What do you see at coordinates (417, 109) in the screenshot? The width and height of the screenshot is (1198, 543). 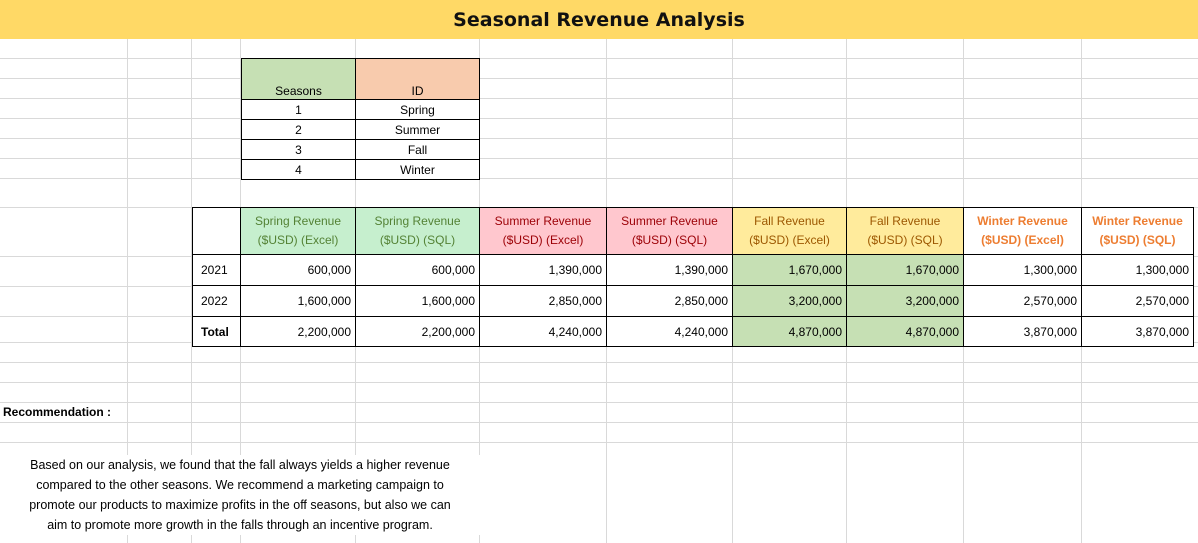 I see `season-name-cell: Spring` at bounding box center [417, 109].